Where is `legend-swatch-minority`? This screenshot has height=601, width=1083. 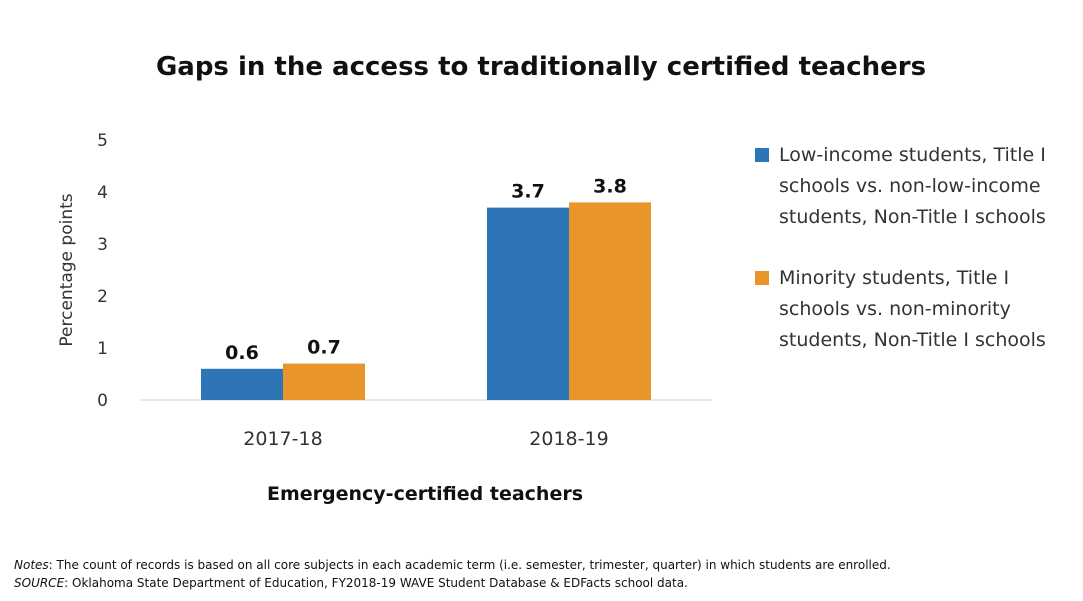
legend-swatch-minority is located at coordinates (762, 278).